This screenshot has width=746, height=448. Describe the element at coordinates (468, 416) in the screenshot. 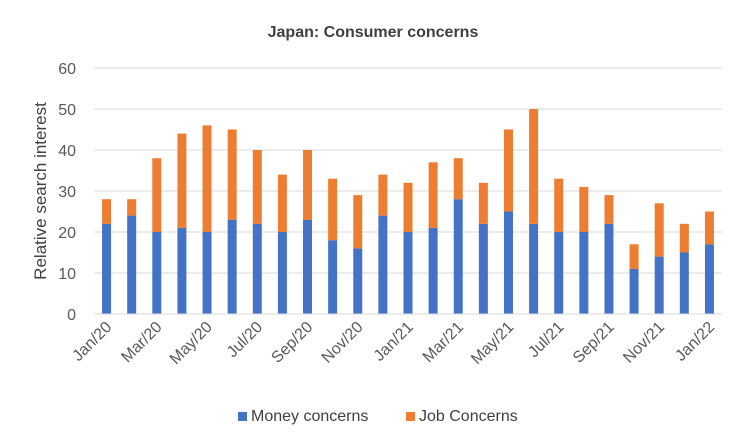

I see `legend-label: Job Concerns` at that location.